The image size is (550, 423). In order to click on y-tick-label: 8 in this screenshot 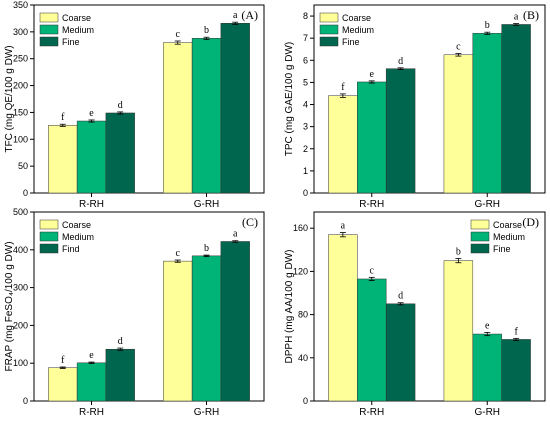, I will do `click(305, 16)`.